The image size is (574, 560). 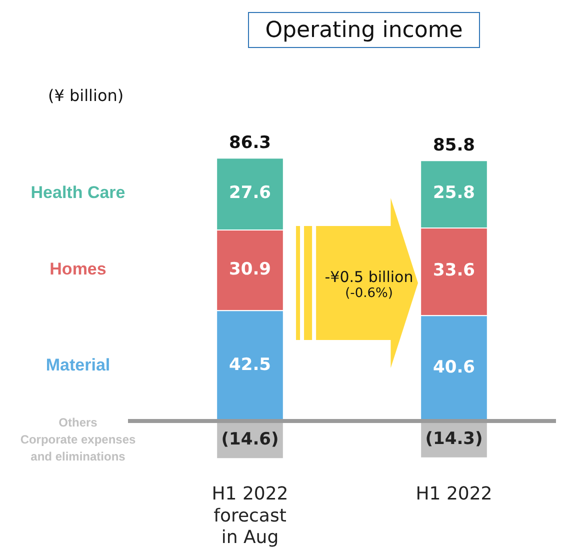 What do you see at coordinates (250, 269) in the screenshot?
I see `data-label: 30.9` at bounding box center [250, 269].